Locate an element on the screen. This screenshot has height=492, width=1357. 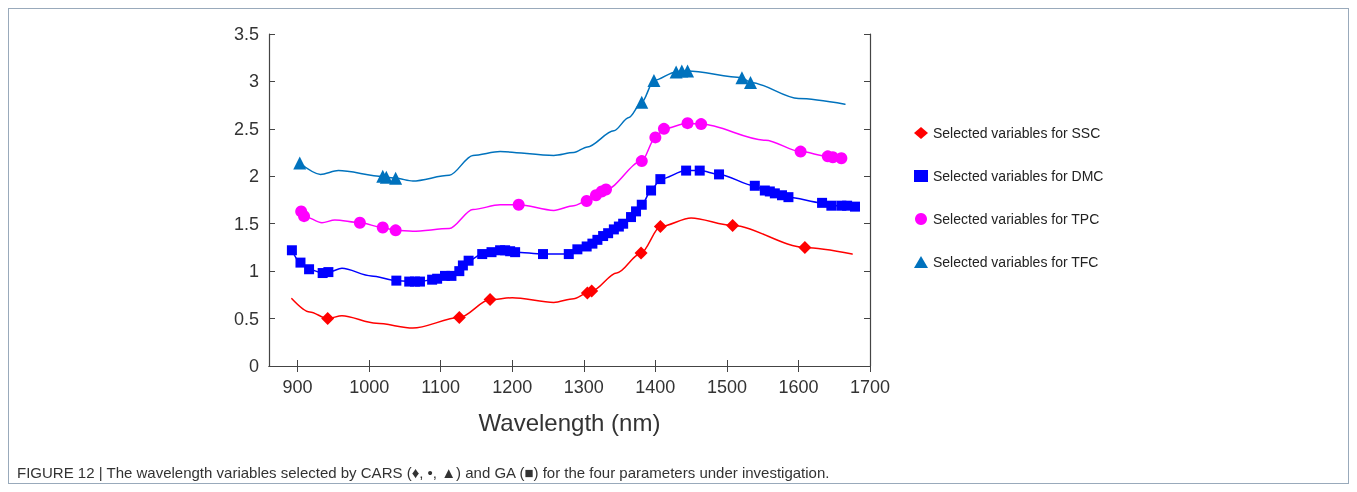
x-tick-label: 1500 is located at coordinates (726, 387).